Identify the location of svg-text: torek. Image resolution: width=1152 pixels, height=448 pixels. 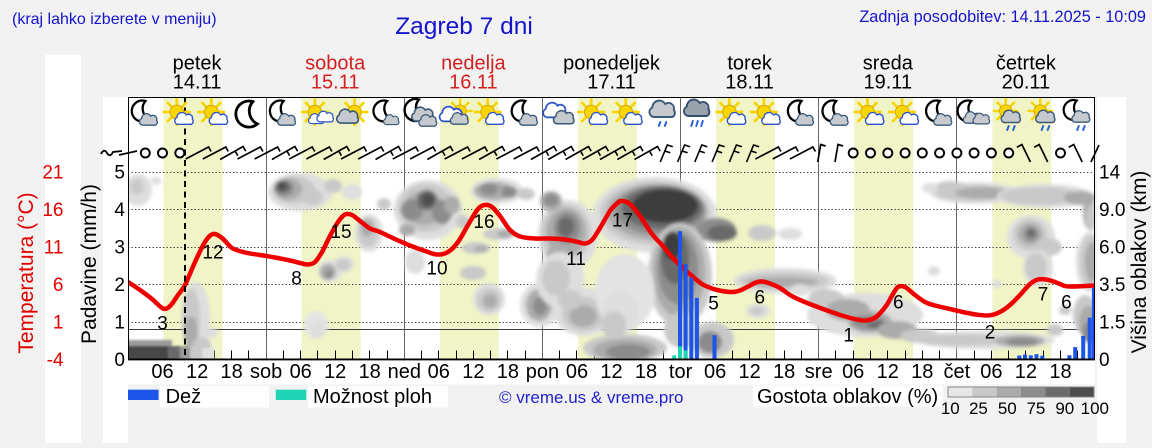
(749, 64).